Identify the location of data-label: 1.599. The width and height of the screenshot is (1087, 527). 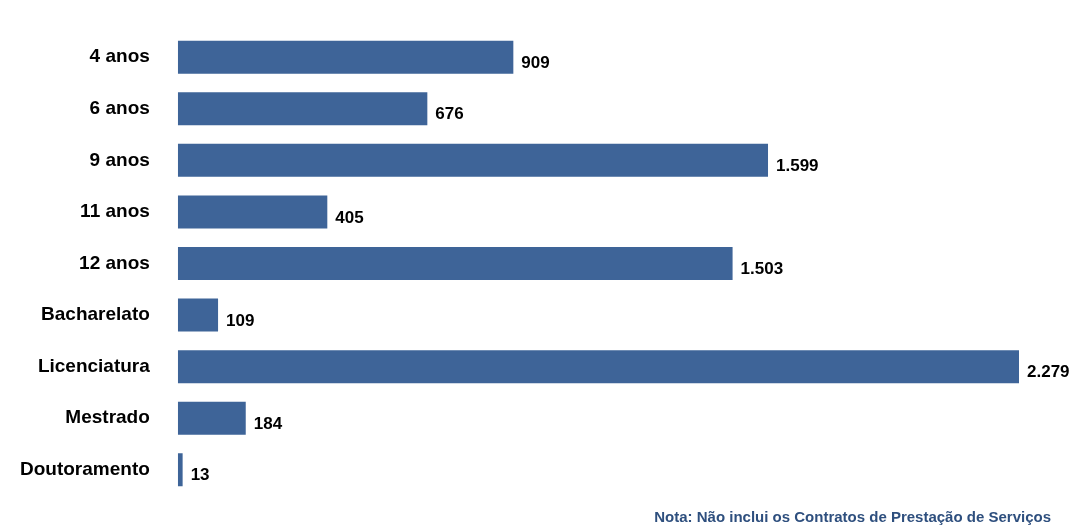
(797, 166).